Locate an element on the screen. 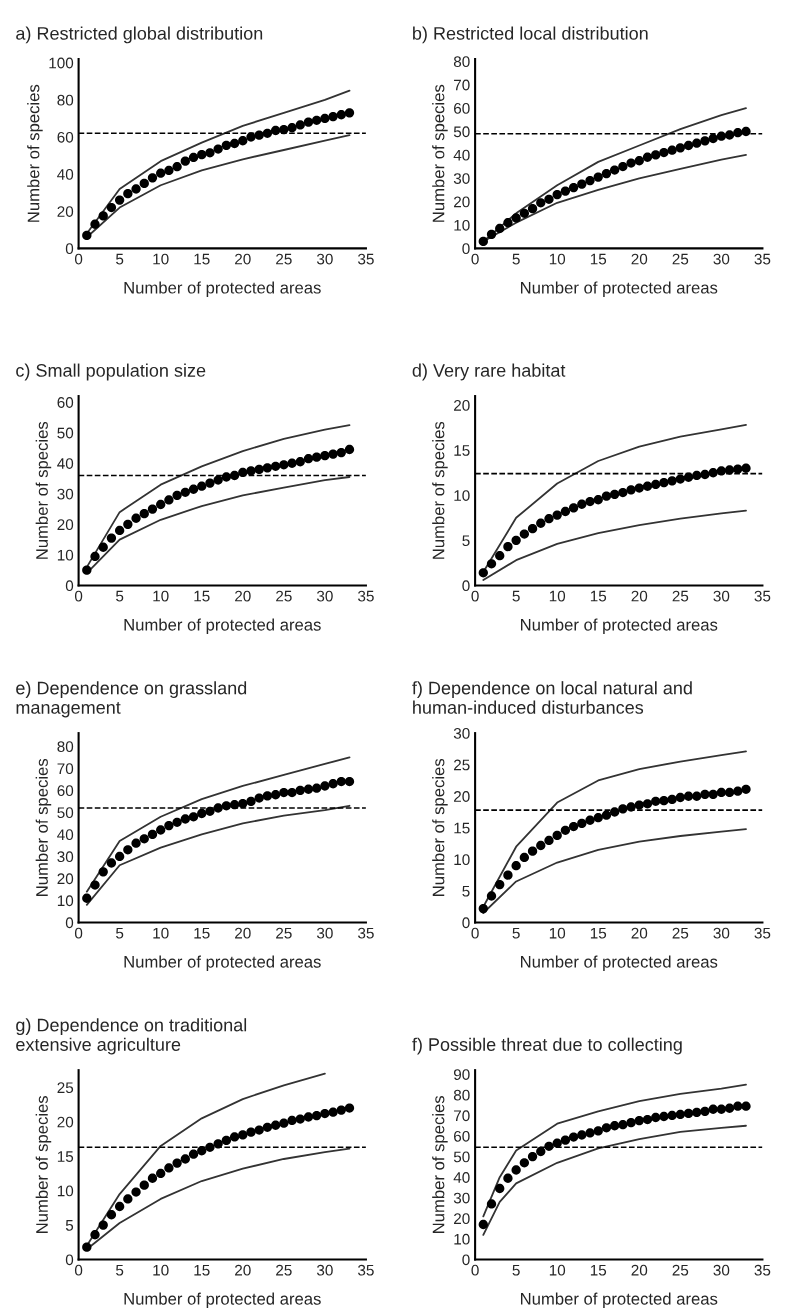 The height and width of the screenshot is (1312, 786). y-axis-title: Number of species is located at coordinates (440, 1164).